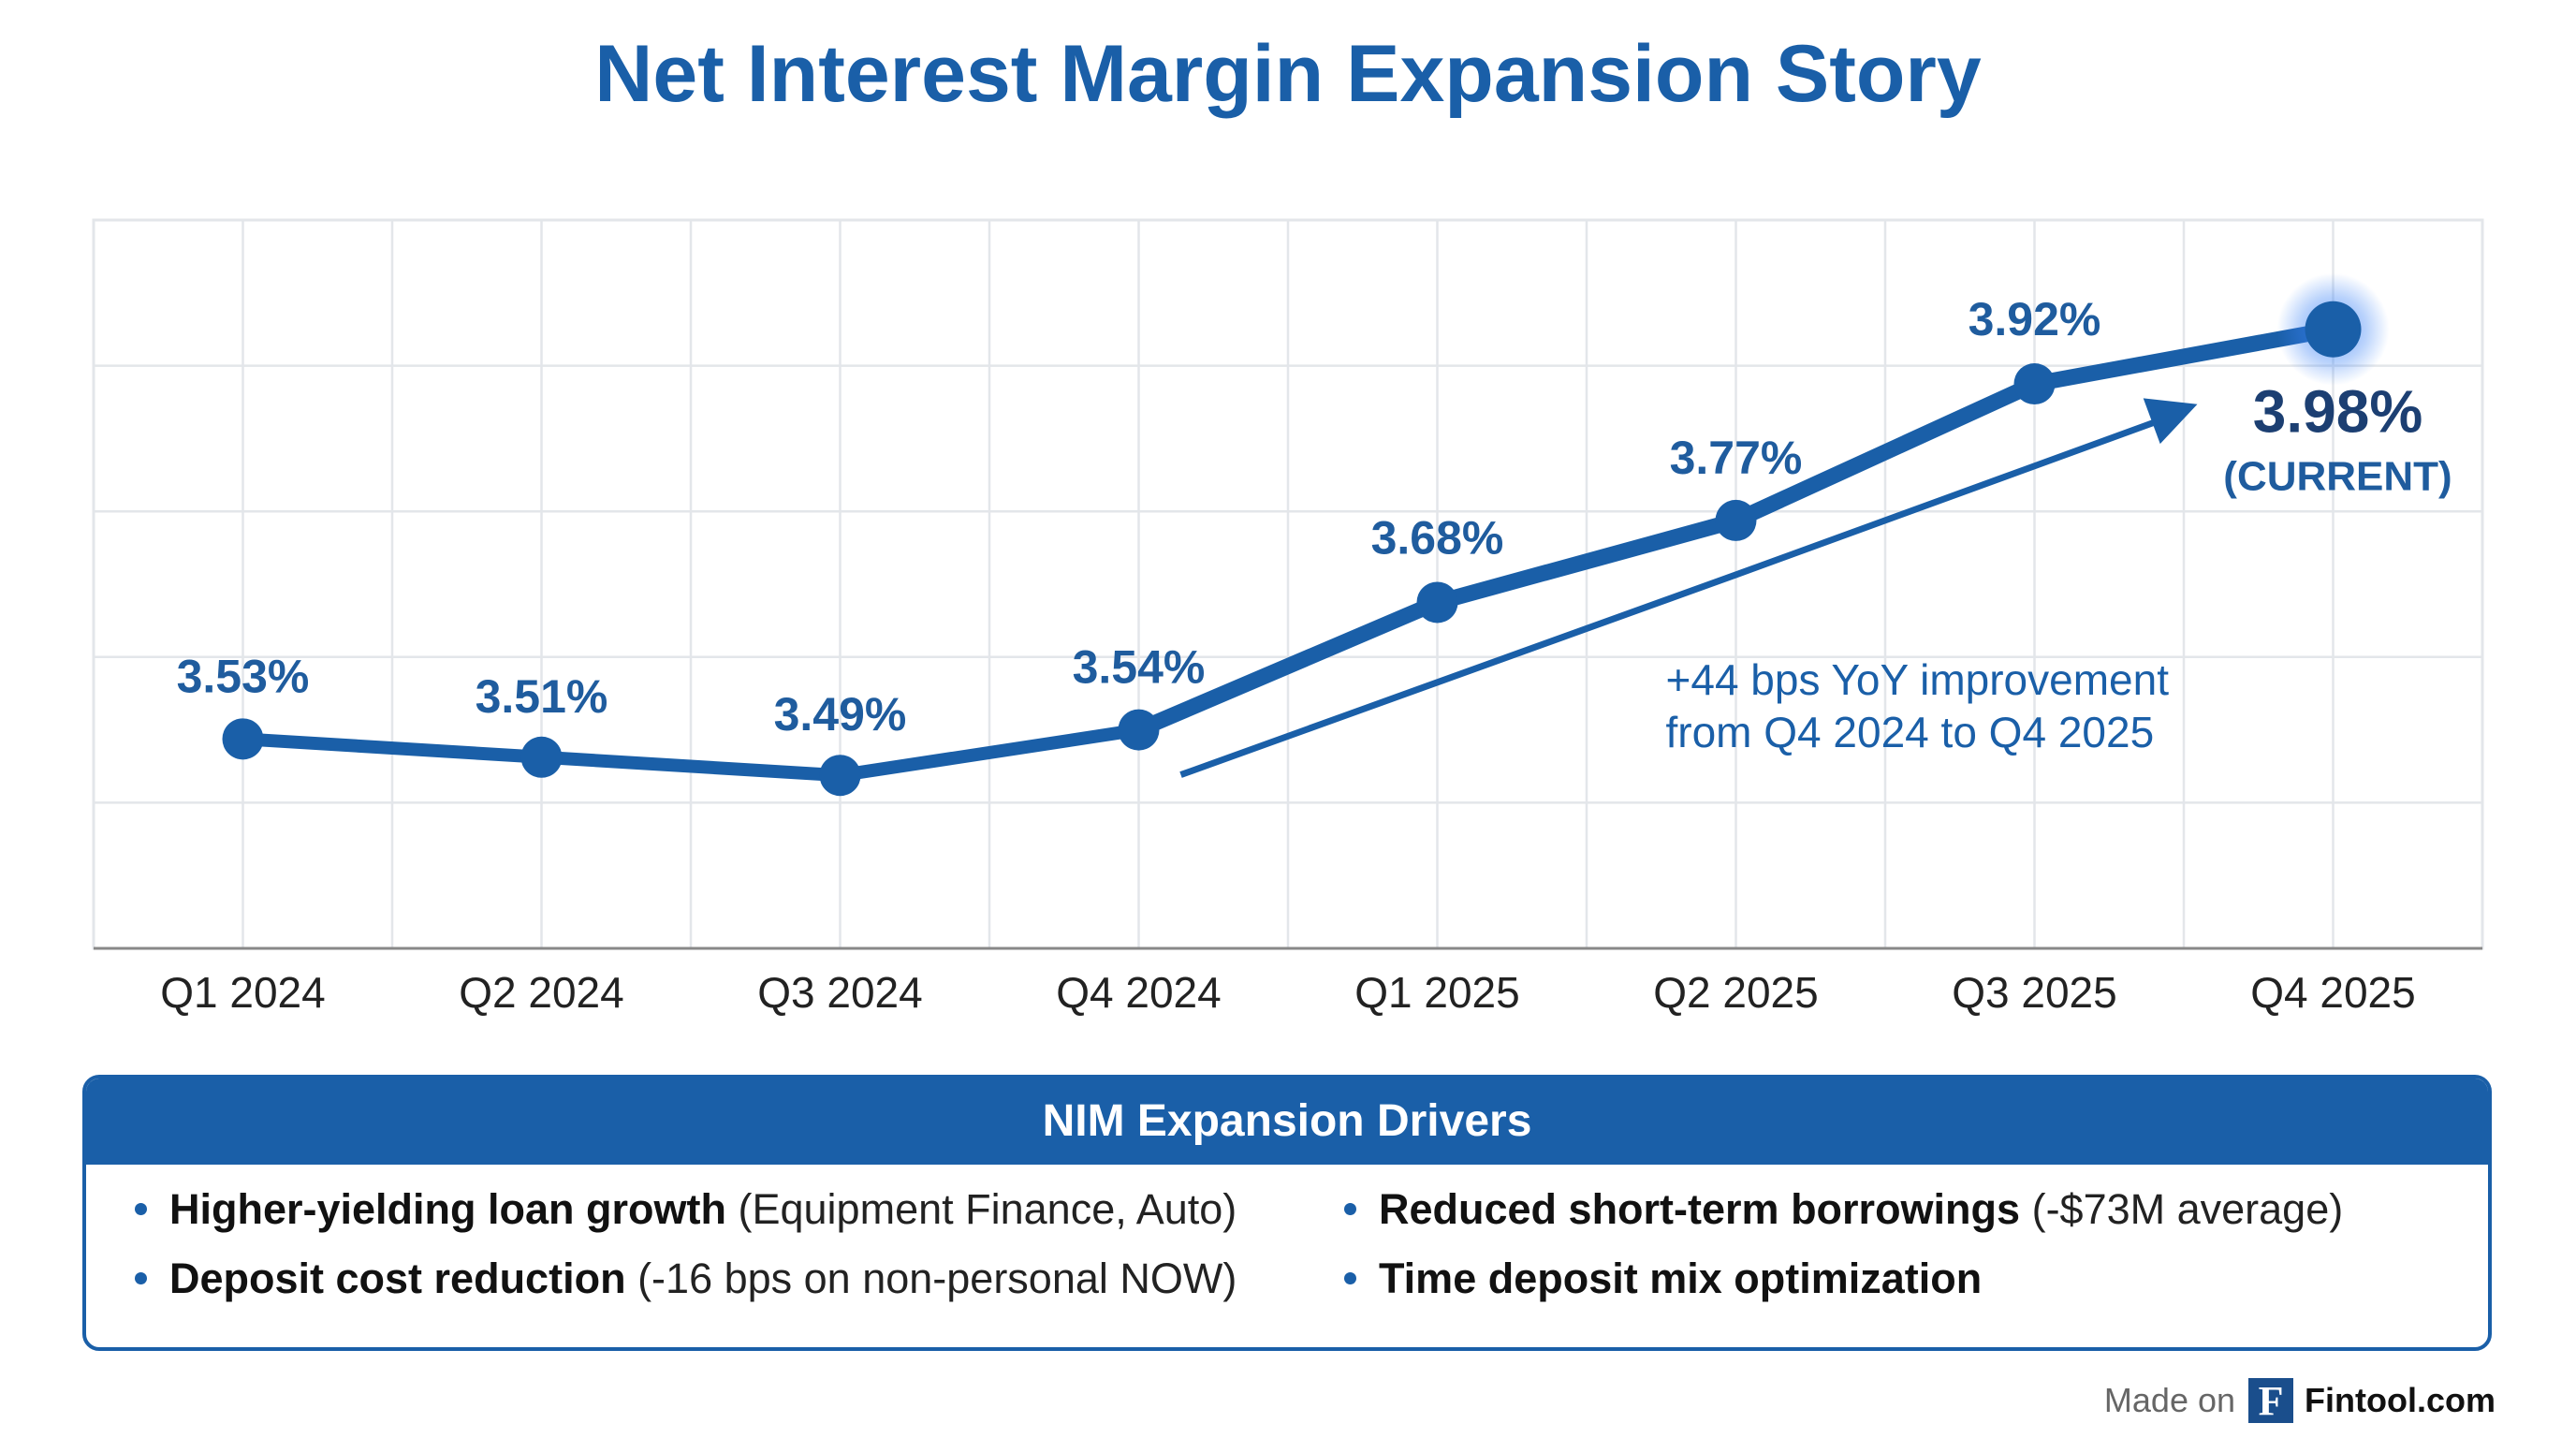 This screenshot has width=2576, height=1438. I want to click on footer-credit: Made on F Fintool.com, so click(2300, 1400).